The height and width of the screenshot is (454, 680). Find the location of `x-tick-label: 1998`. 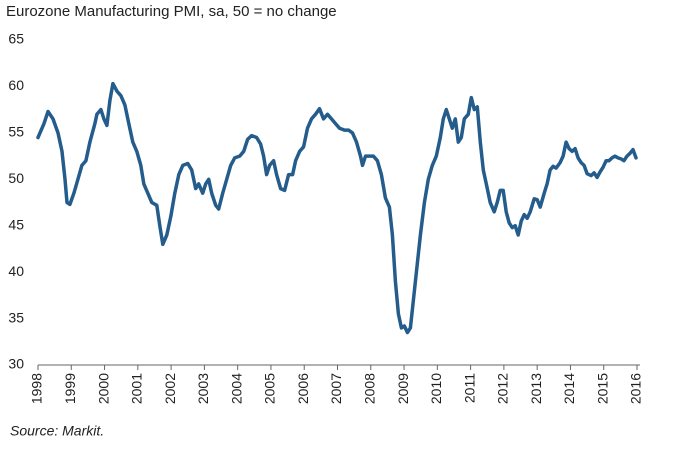

x-tick-label: 1998 is located at coordinates (37, 388).